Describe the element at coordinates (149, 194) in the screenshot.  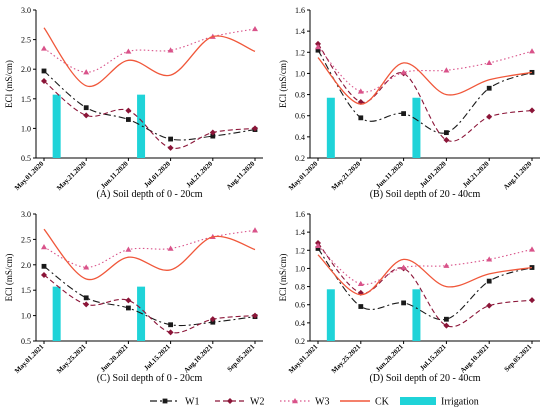
I see `panel-caption: (A) Soil depth of 0 - 20cm` at that location.